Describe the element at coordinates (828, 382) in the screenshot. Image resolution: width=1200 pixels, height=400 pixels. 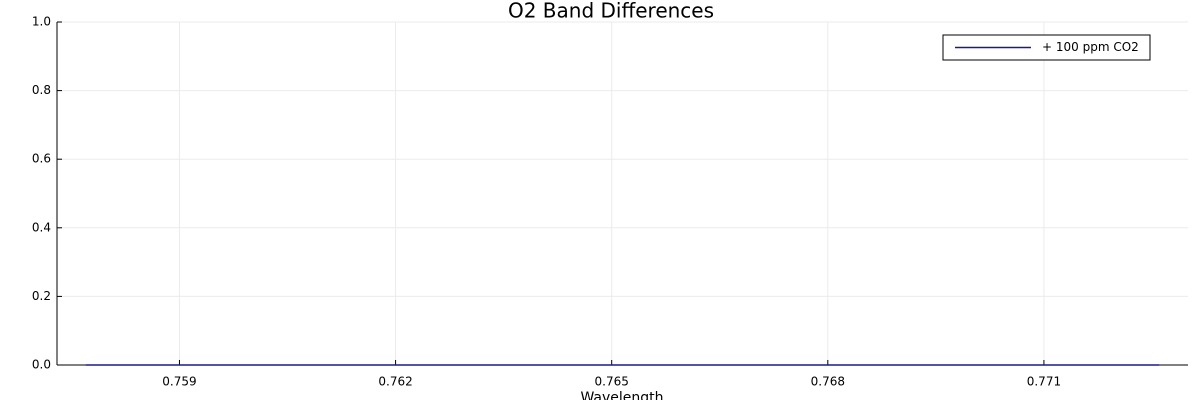
I see `x-tick-label: 0.768` at that location.